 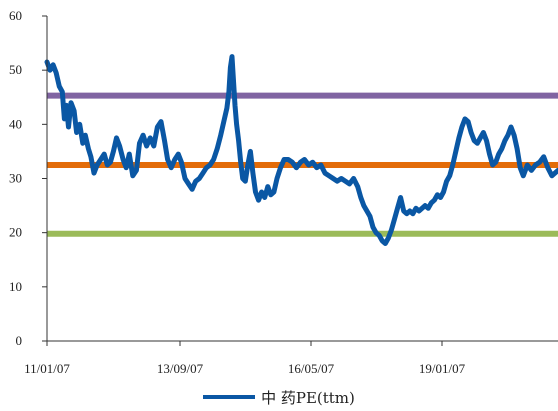 I want to click on y-tick-label: 60, so click(x=15, y=15).